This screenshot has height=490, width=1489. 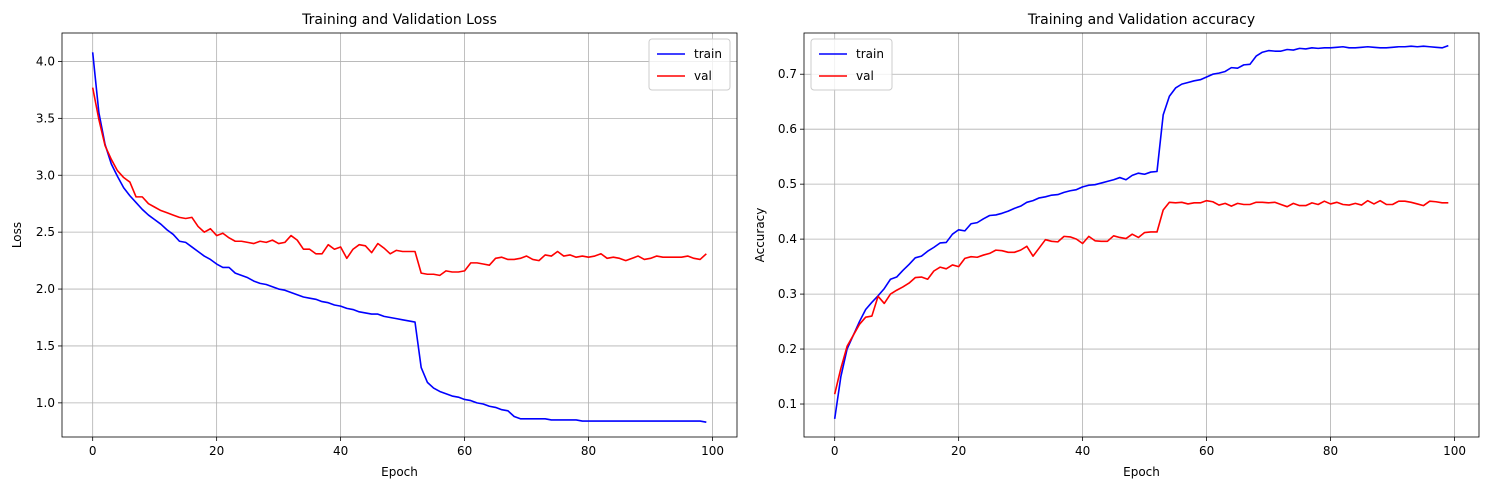 I want to click on accuracy-x-axis-label: Epoch, so click(x=1141, y=472).